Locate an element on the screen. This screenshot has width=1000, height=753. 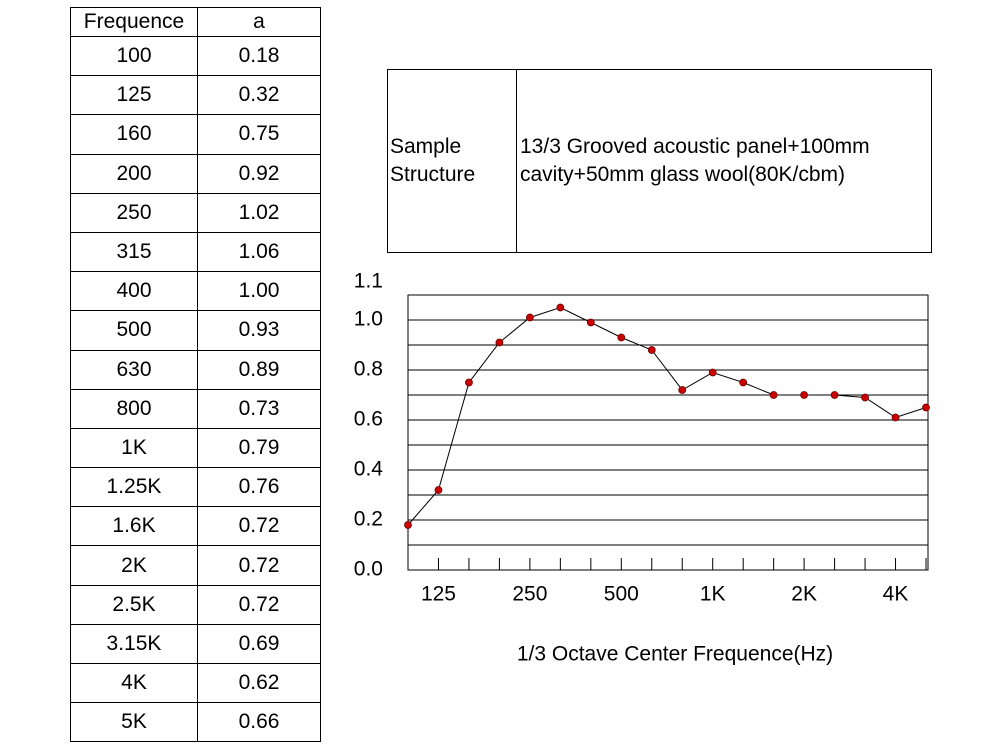
table-row: 630 0.89 is located at coordinates (195, 369).